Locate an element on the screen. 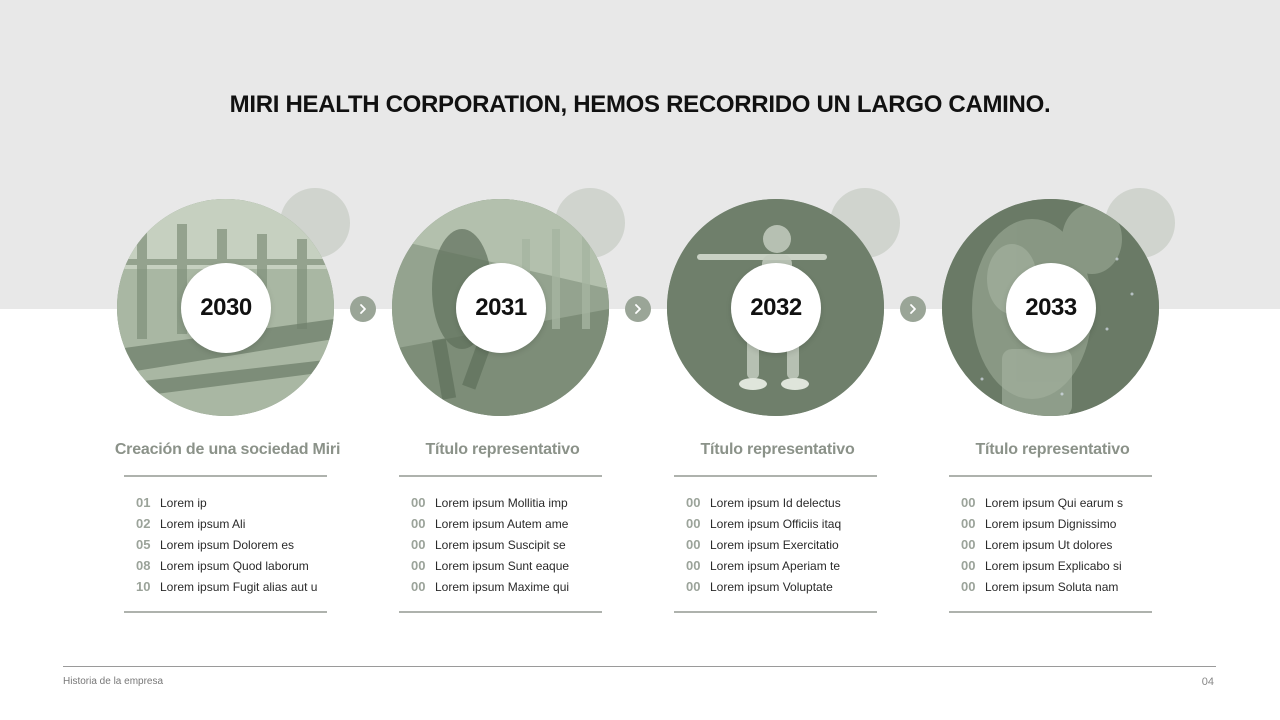 The height and width of the screenshot is (720, 1280). list-item: 00 Lorem ipsum Explicabo si is located at coordinates (1042, 565).